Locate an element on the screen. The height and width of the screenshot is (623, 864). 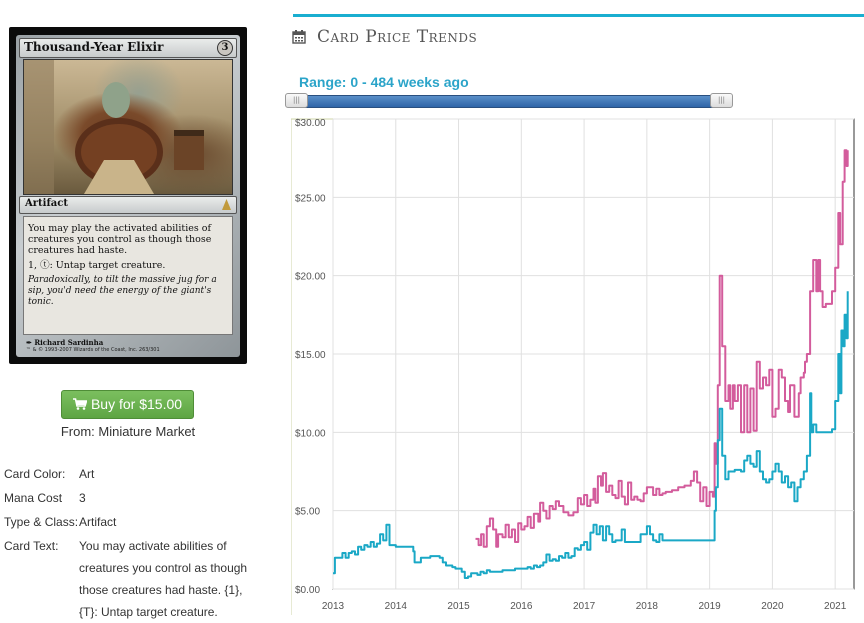
x-tick-label: 2021 is located at coordinates (835, 606).